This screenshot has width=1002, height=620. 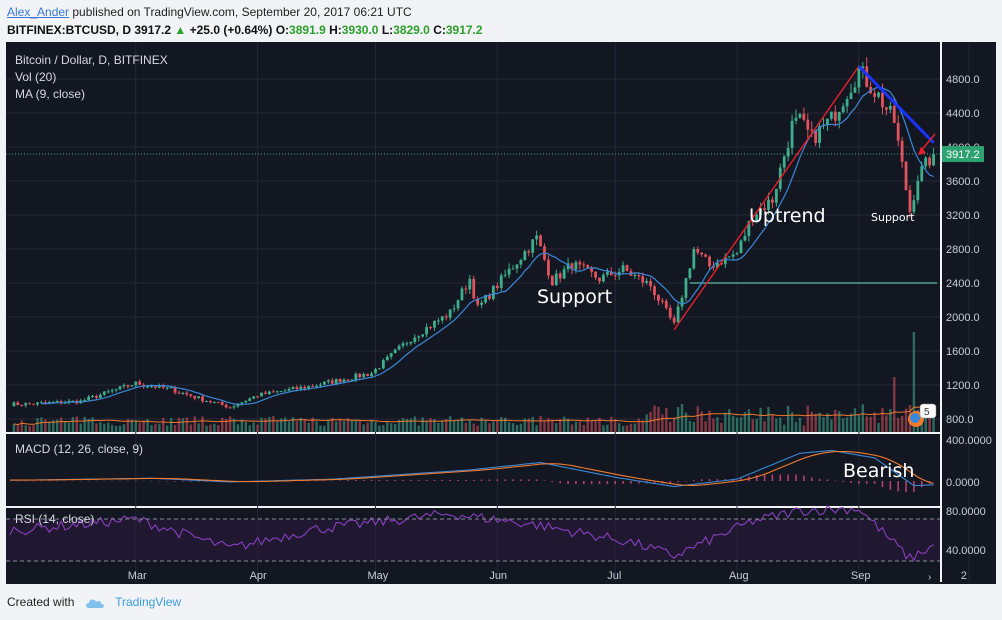 I want to click on go-to-date-icon: ›, so click(x=929, y=577).